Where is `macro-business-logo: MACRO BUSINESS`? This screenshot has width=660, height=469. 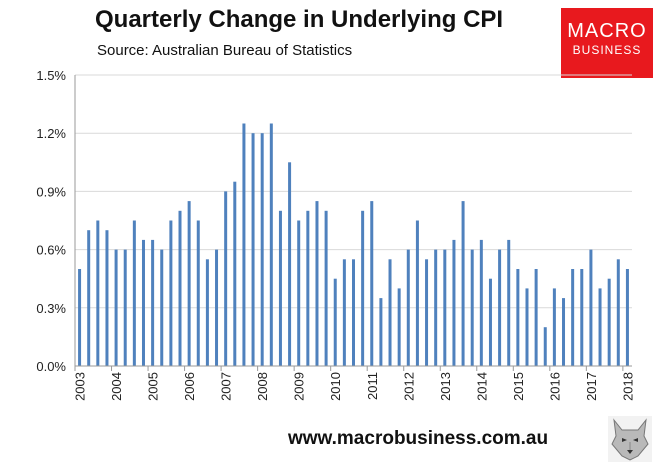
macro-business-logo: MACRO BUSINESS is located at coordinates (607, 43).